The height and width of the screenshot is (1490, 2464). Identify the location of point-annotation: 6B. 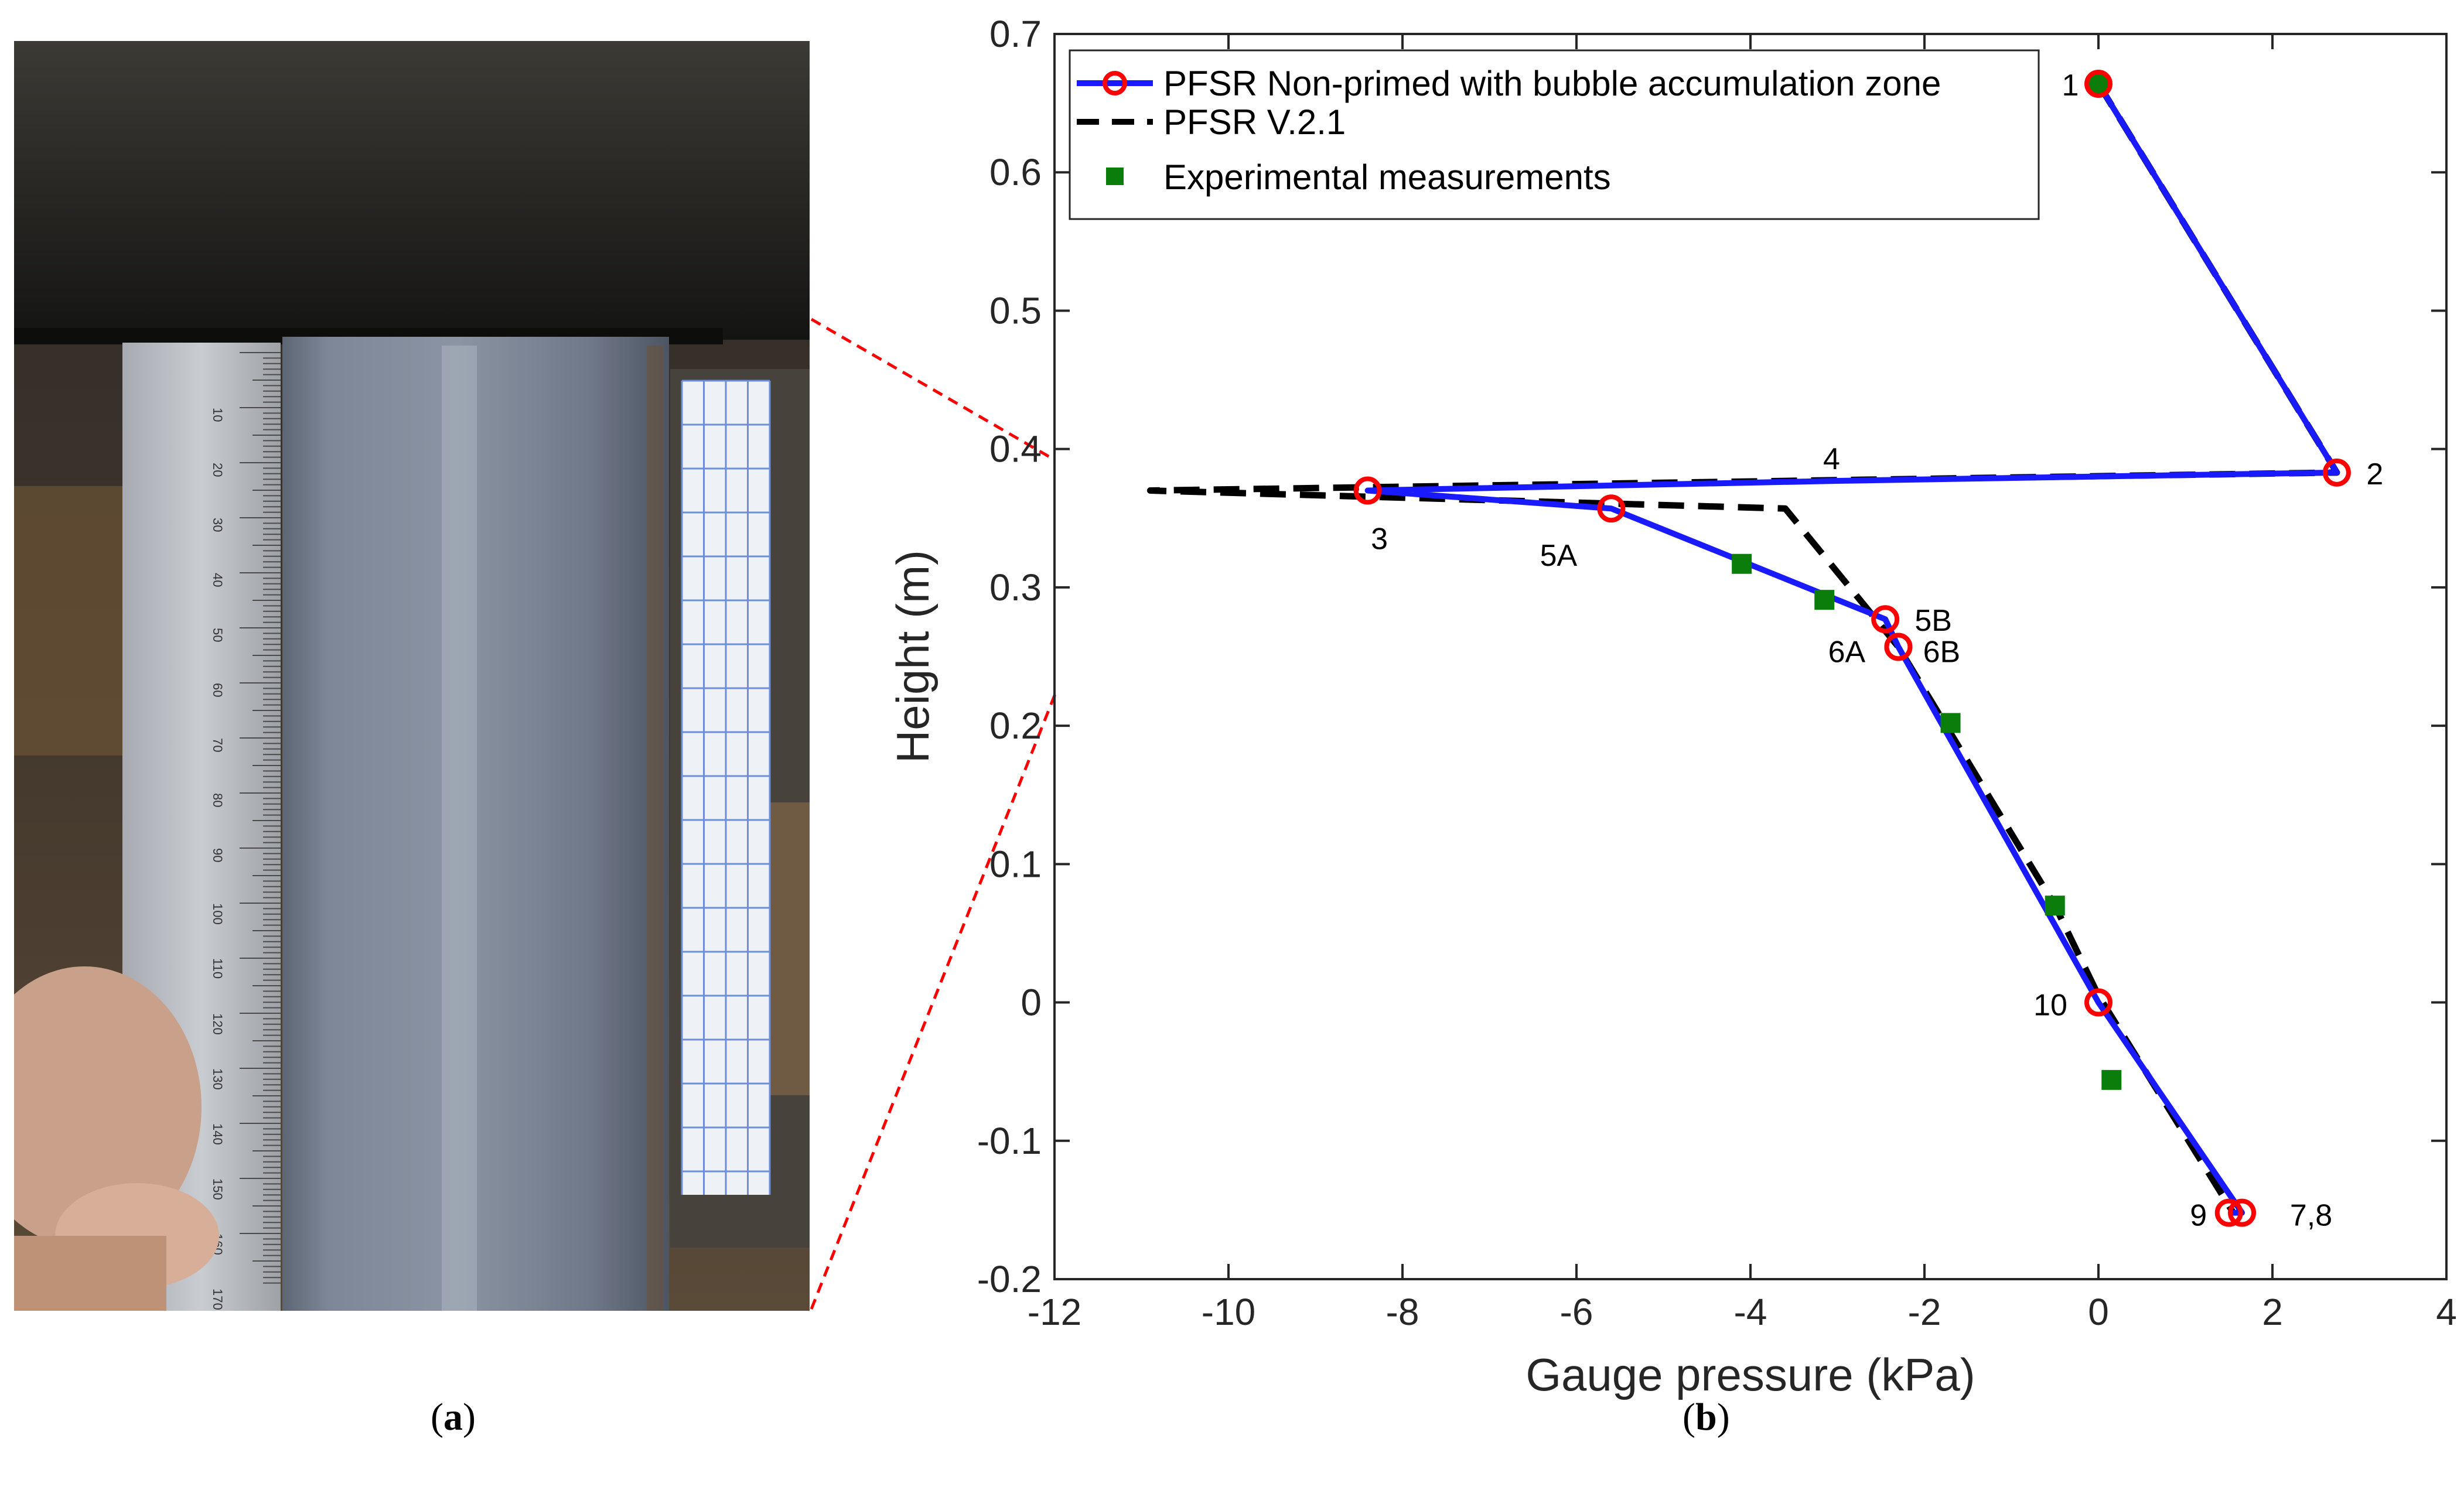
(1942, 652).